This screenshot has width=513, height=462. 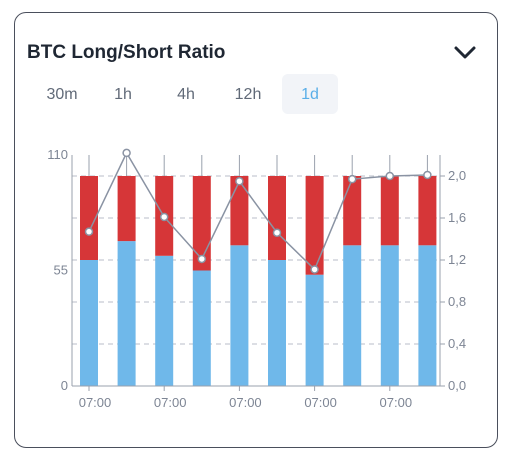 I want to click on tab-1d: 1d, so click(x=310, y=94).